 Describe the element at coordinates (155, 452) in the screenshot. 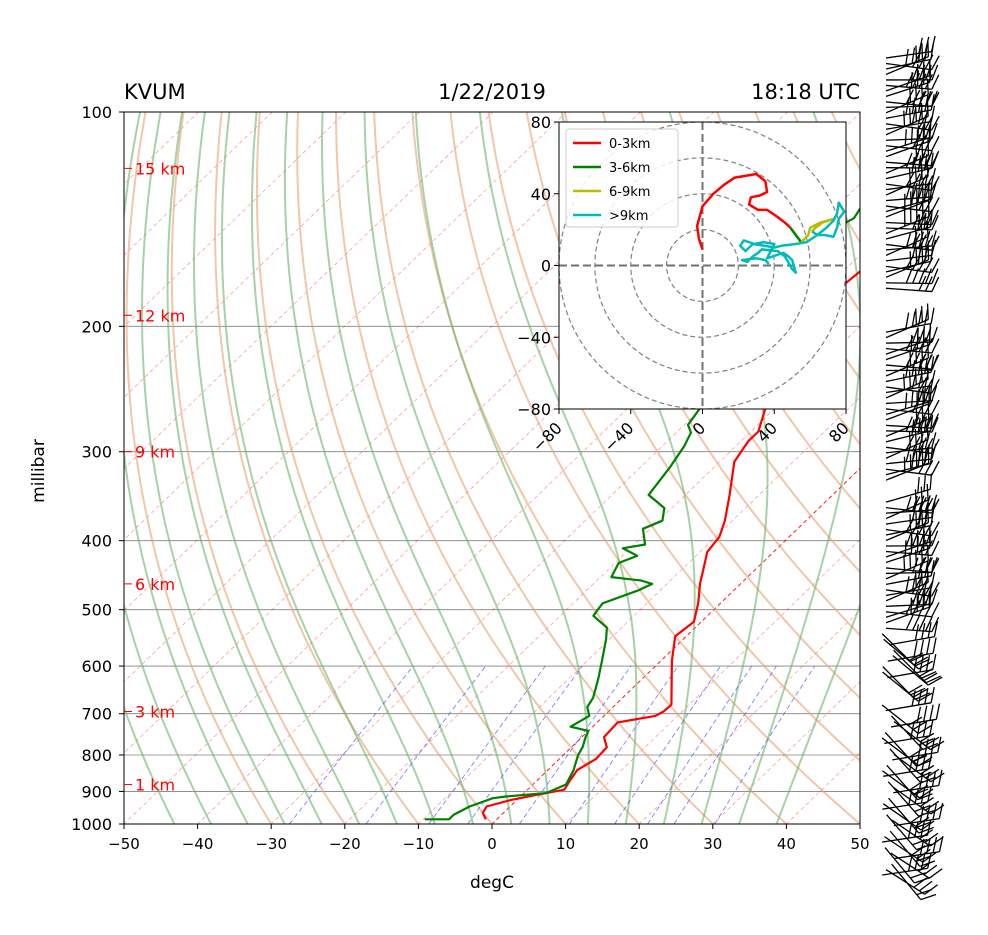

I see `height-label: 9 km` at that location.